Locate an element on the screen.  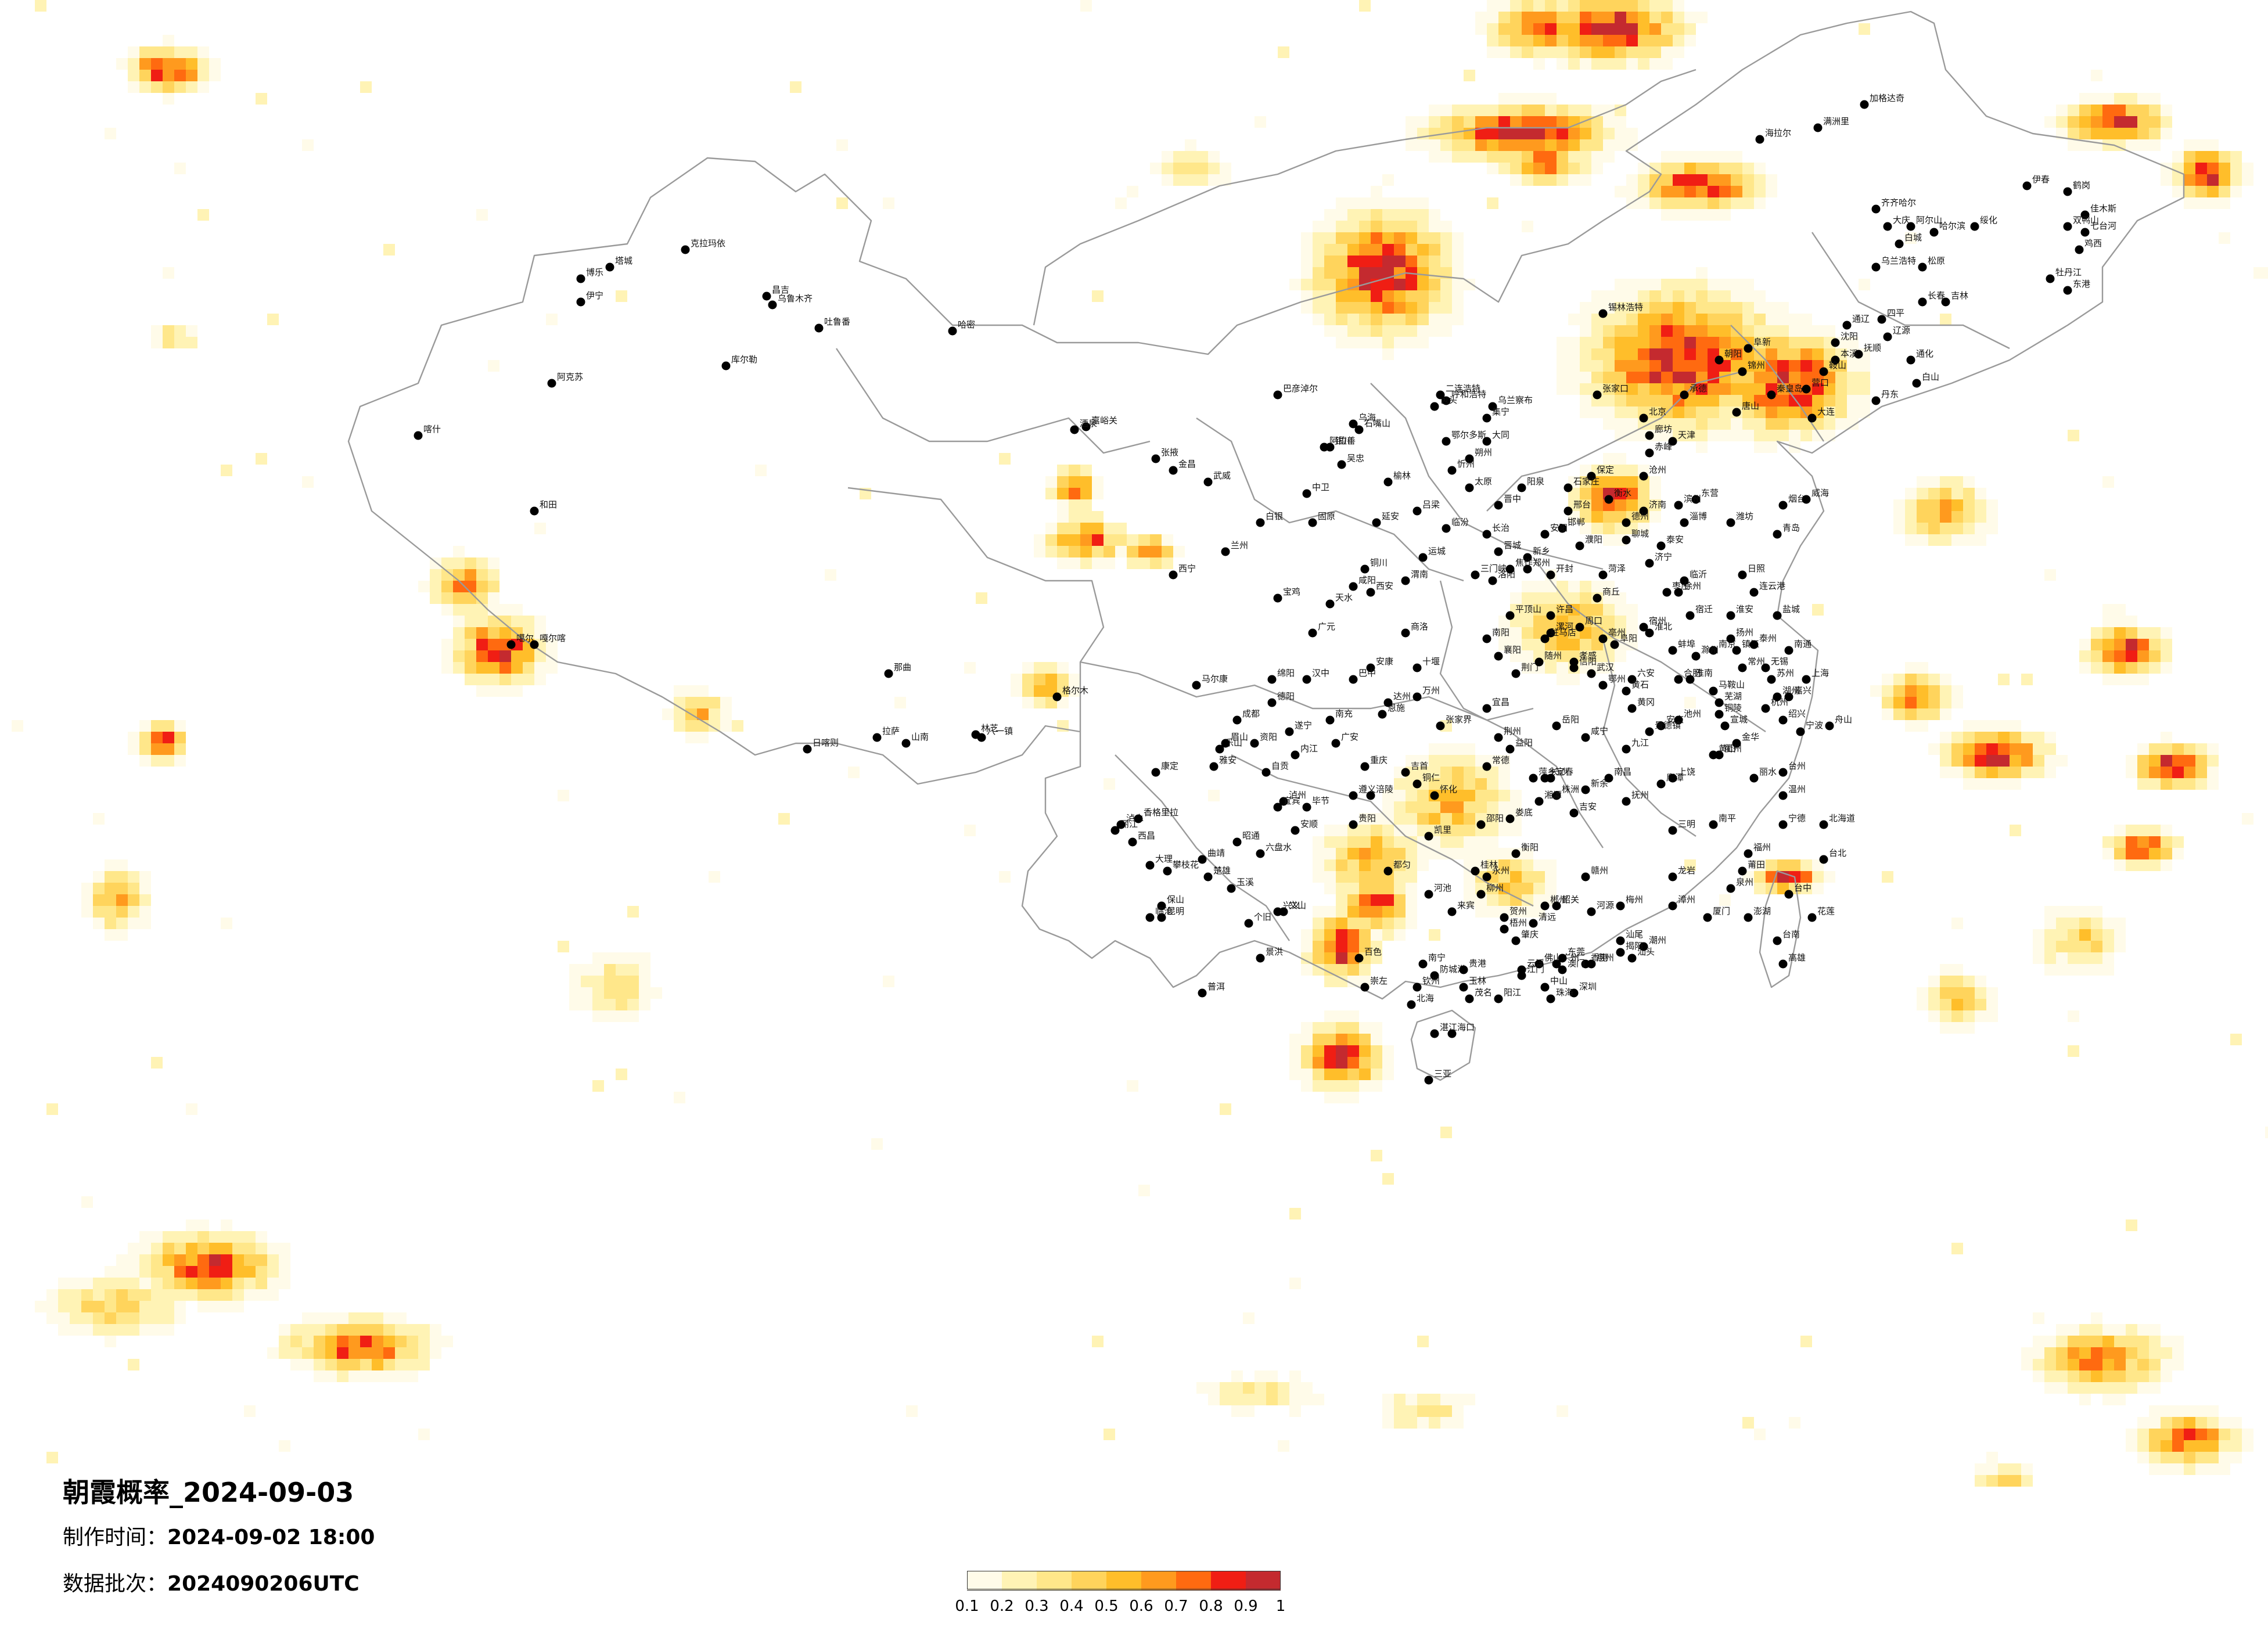
city-label: 云浮 is located at coordinates (1535, 964).